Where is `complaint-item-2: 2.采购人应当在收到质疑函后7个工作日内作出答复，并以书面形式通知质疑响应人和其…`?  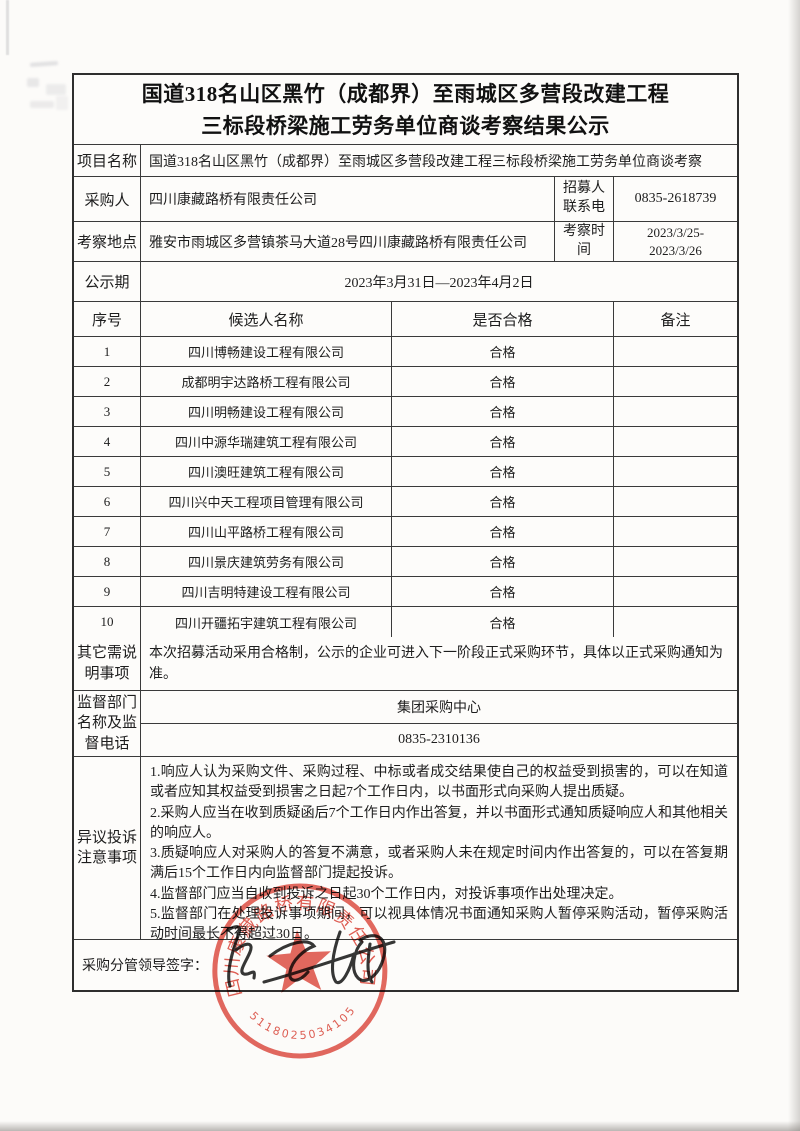 complaint-item-2: 2.采购人应当在收到质疑函后7个工作日内作出答复，并以书面形式通知质疑响应人和其… is located at coordinates (439, 823).